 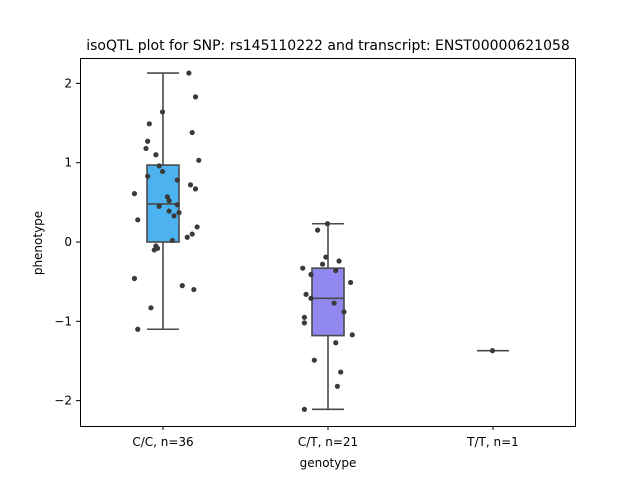 I want to click on x-tick-label: C/C, n=36, so click(x=162, y=442).